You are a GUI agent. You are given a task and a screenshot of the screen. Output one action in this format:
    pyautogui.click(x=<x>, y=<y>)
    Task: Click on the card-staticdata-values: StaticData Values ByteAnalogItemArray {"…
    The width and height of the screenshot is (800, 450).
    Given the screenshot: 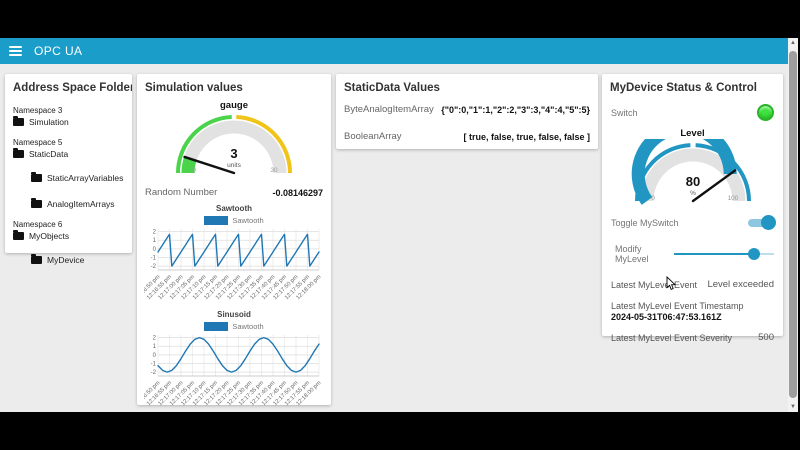 What is the action you would take?
    pyautogui.click(x=467, y=111)
    